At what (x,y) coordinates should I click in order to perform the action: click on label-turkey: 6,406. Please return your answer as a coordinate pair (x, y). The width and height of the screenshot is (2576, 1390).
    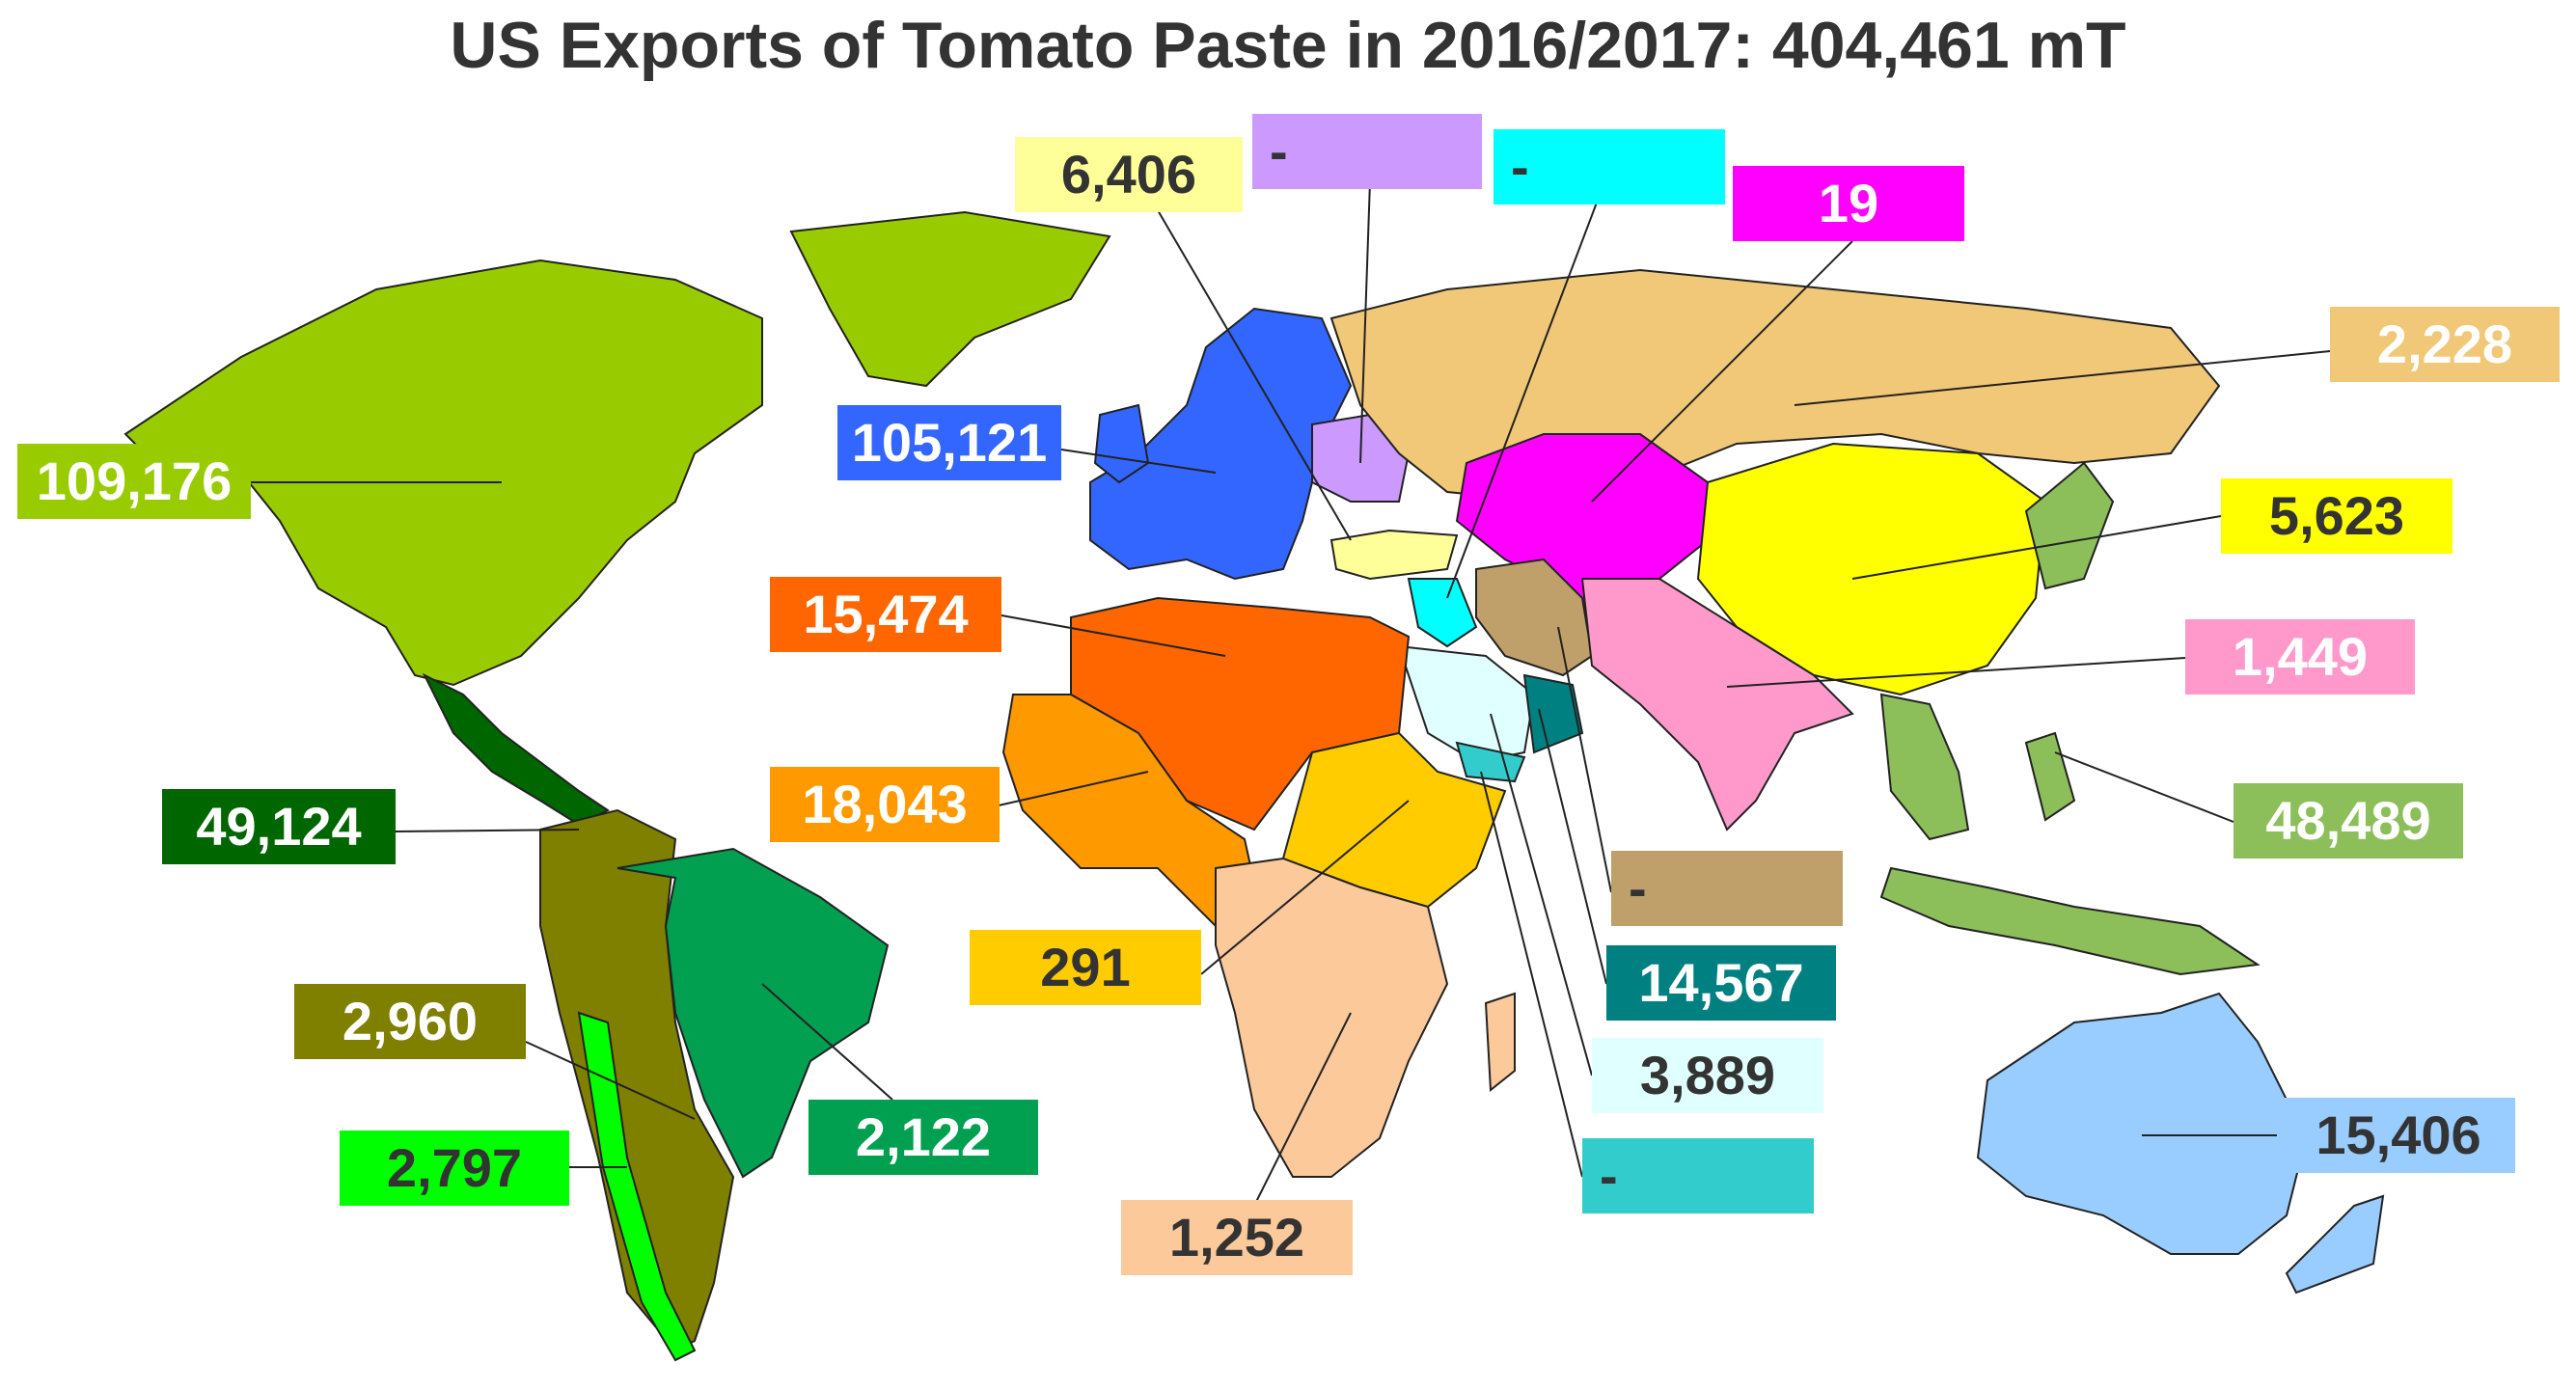
    Looking at the image, I should click on (1129, 174).